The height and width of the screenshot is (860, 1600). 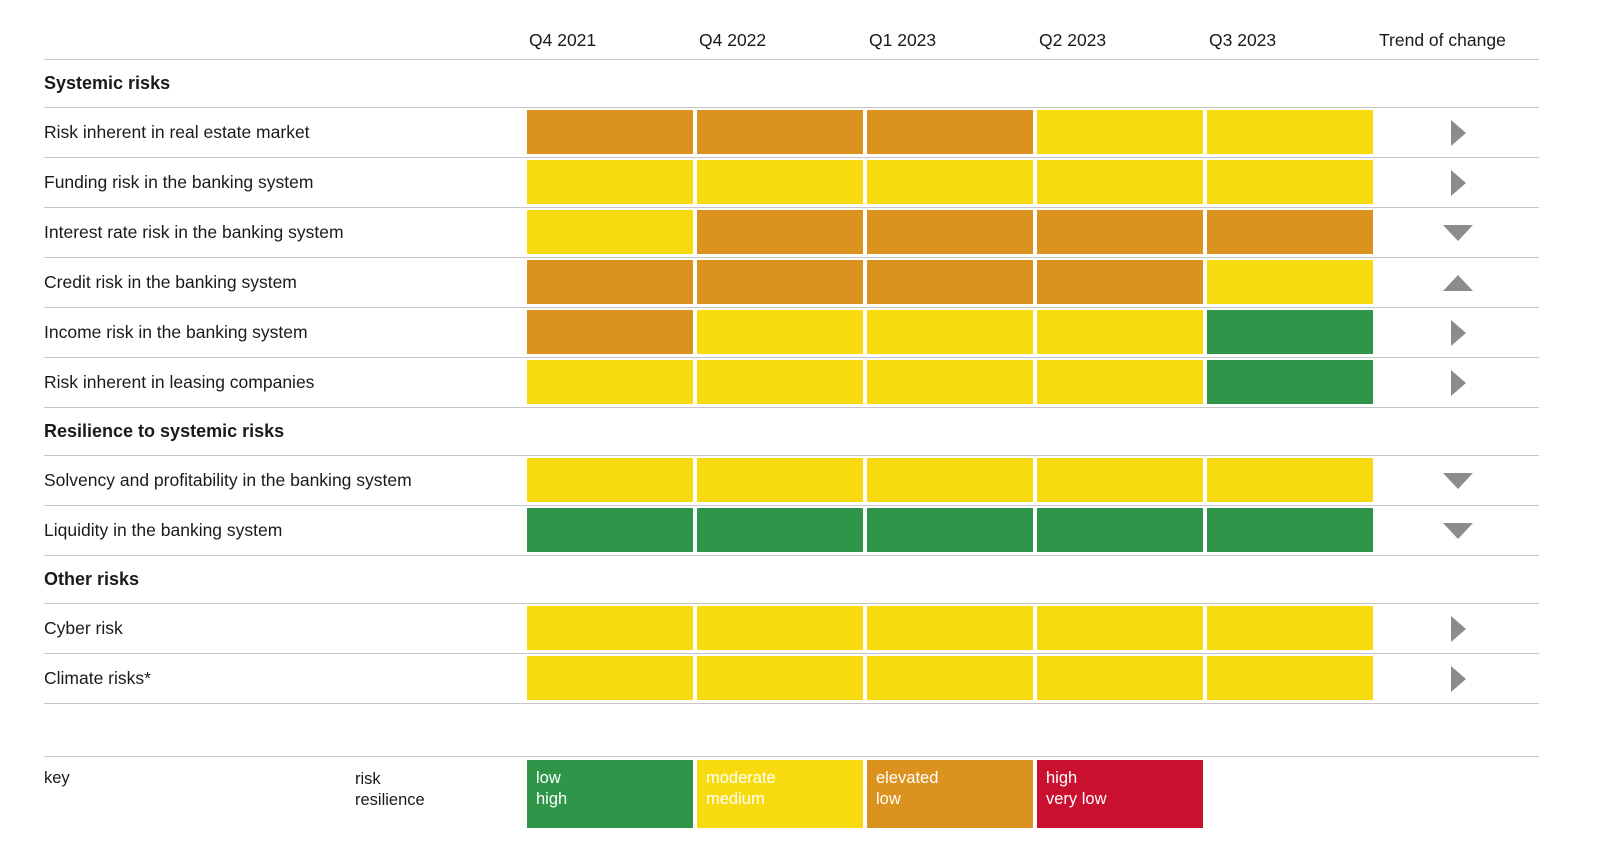 I want to click on row-label: Climate risks*, so click(x=97, y=678).